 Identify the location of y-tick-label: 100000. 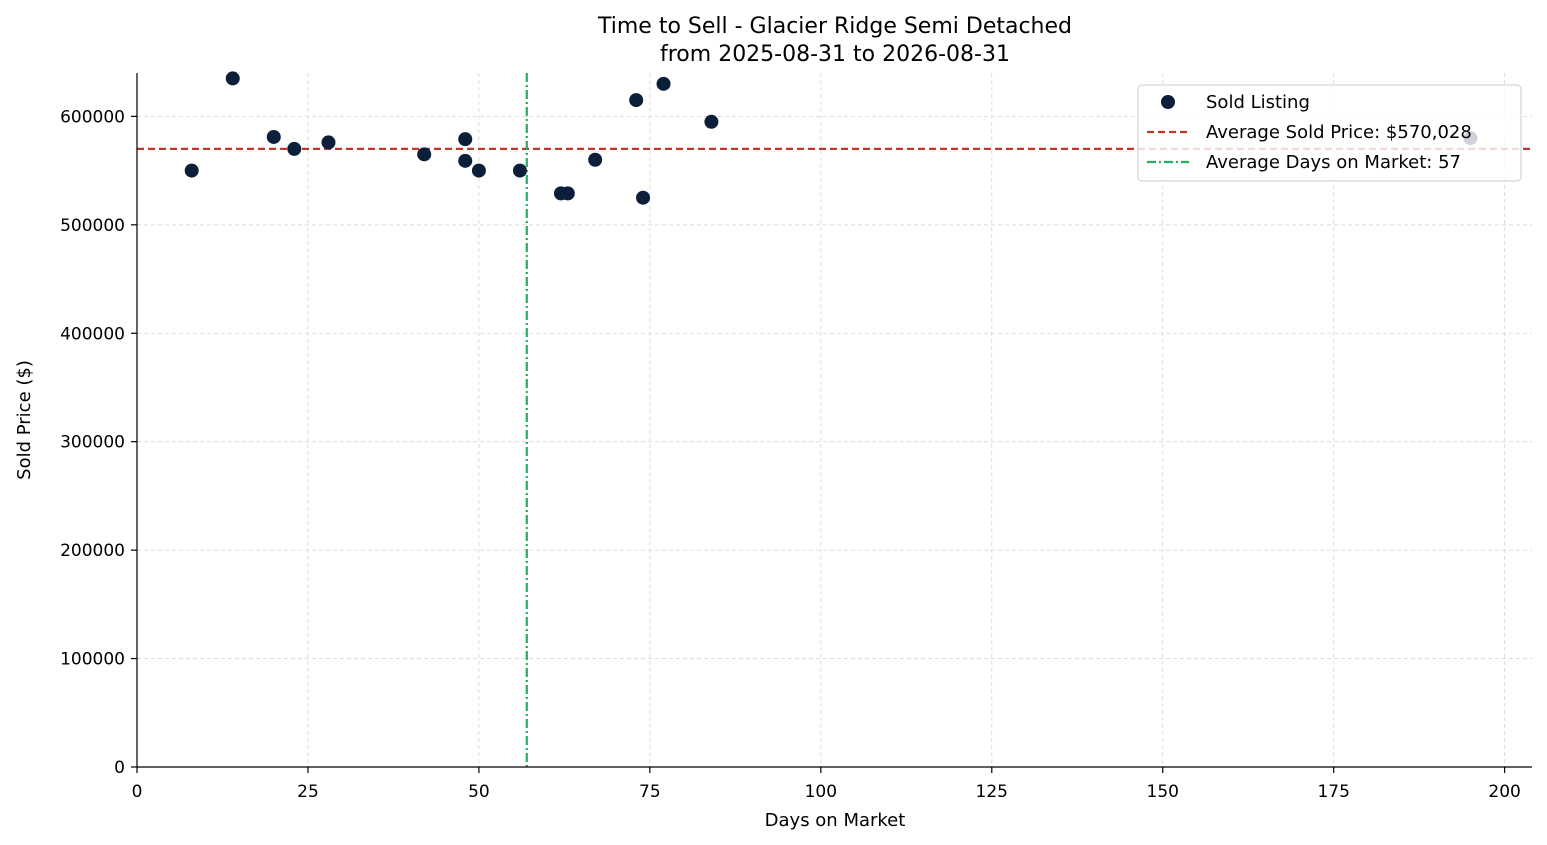
(92, 660).